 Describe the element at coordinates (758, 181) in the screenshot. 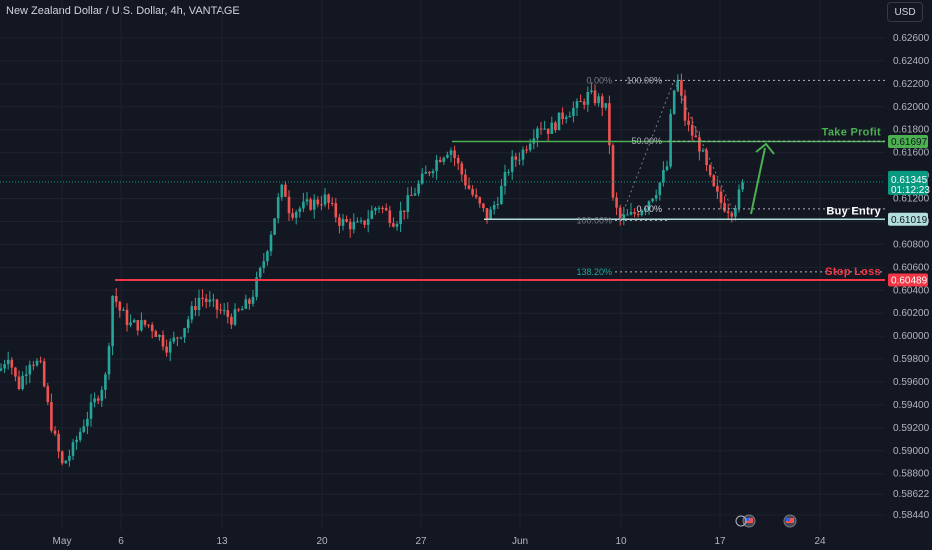

I see `projection-arrow` at that location.